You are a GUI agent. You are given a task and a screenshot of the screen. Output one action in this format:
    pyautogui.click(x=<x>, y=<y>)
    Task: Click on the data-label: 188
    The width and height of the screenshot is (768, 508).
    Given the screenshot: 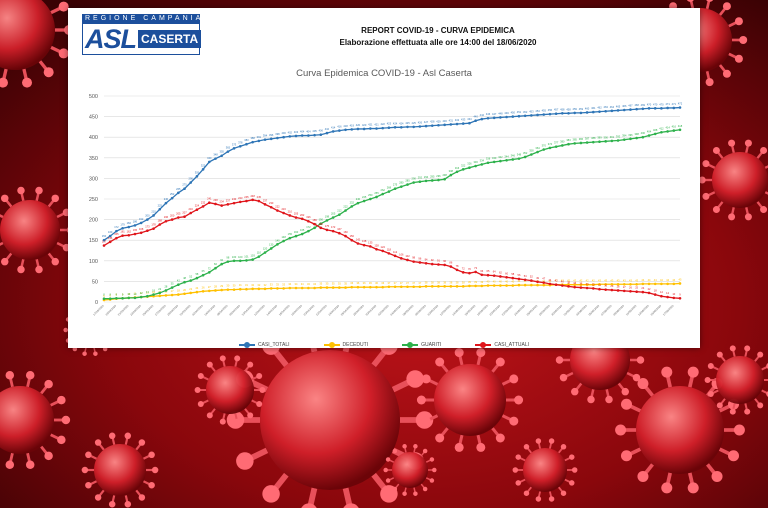 What is the action you would take?
    pyautogui.click(x=160, y=221)
    